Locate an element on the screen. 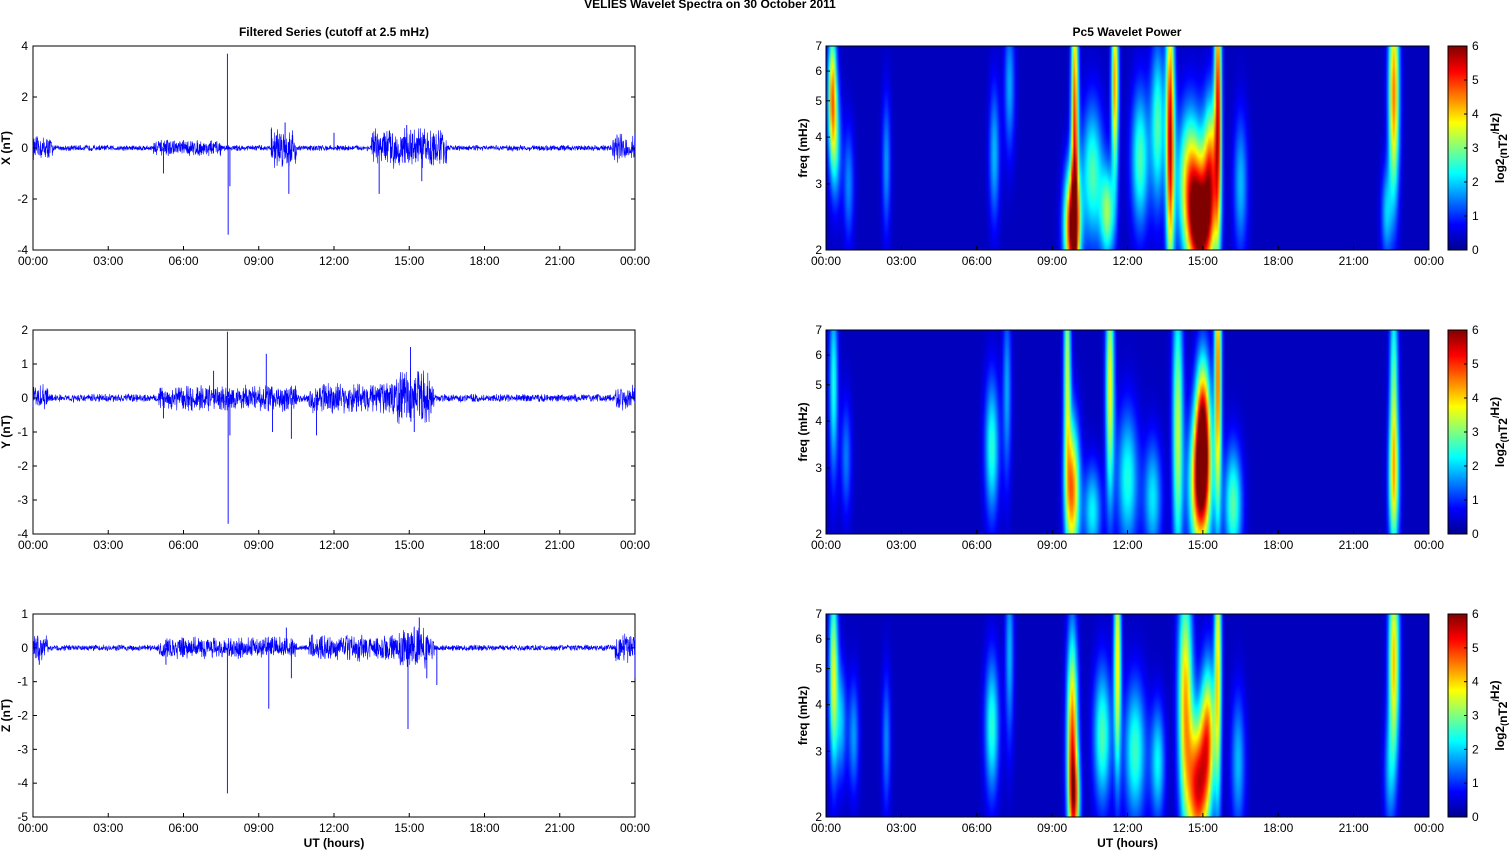 This screenshot has width=1511, height=851. colorbar-tick-label-1-0: 0 is located at coordinates (1475, 250).